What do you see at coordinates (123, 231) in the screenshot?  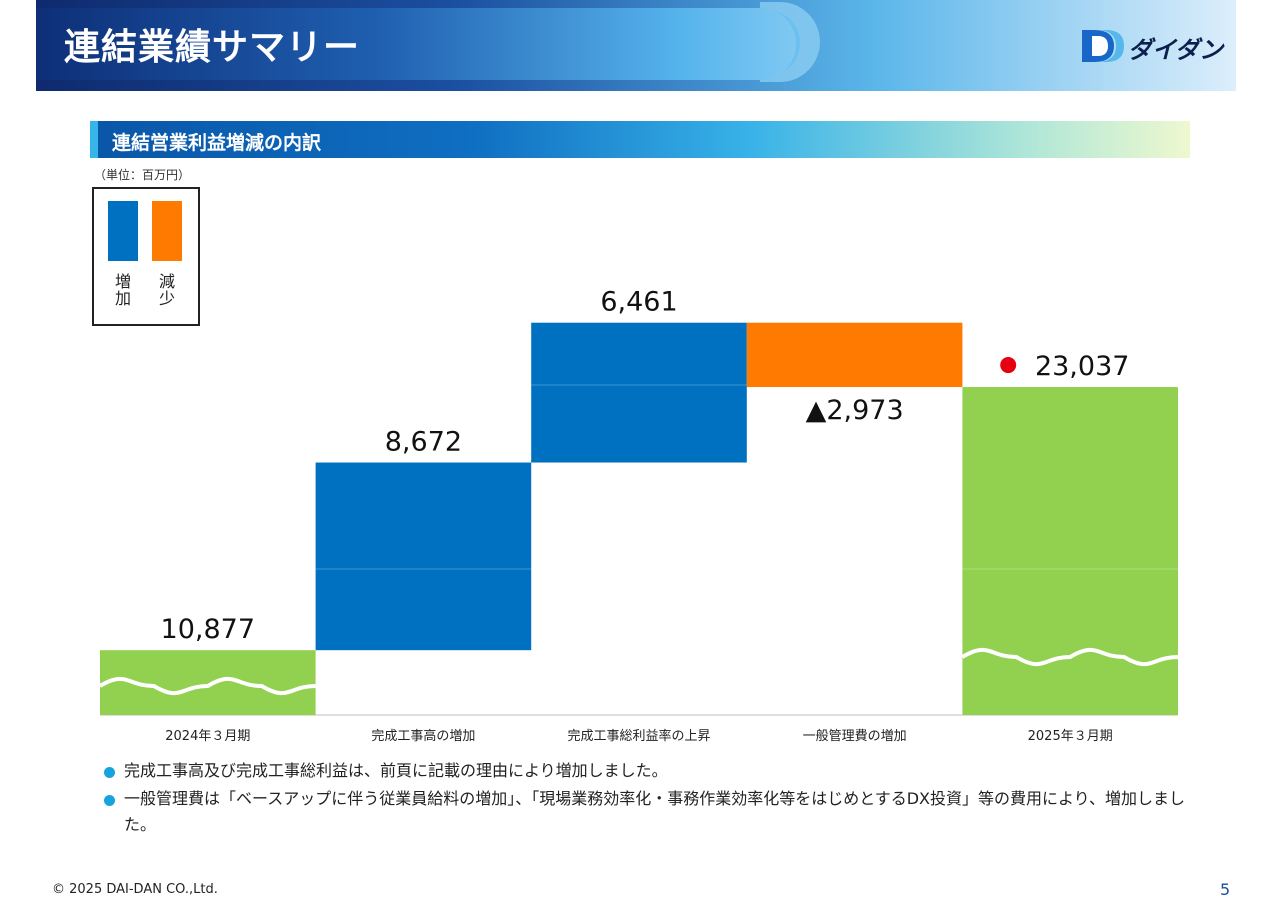 I see `legend-swatch-increase` at bounding box center [123, 231].